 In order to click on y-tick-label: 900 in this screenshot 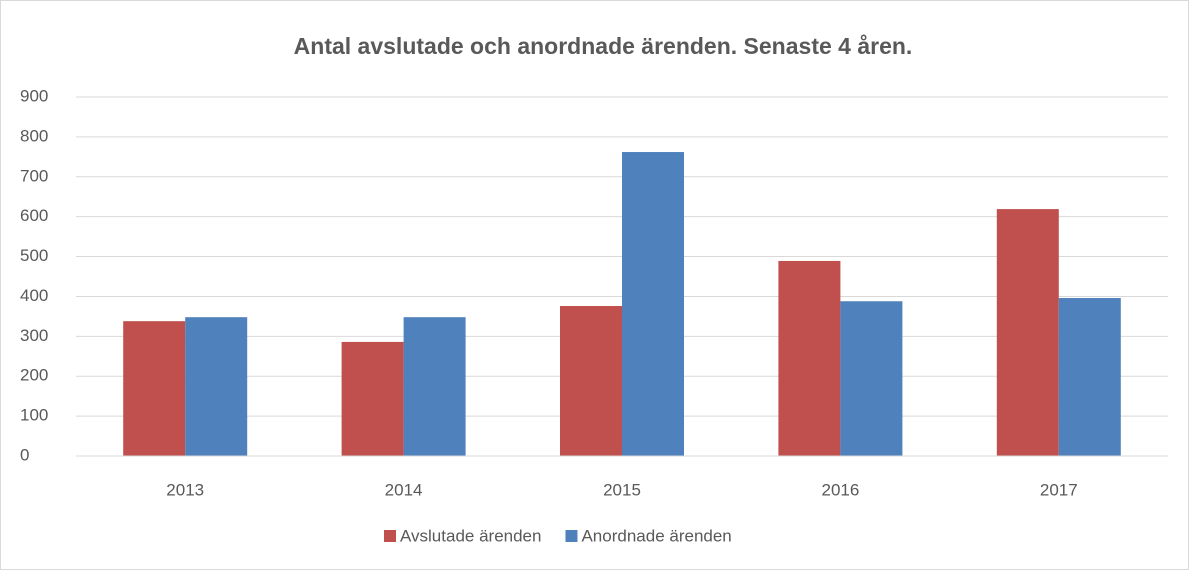, I will do `click(34, 95)`.